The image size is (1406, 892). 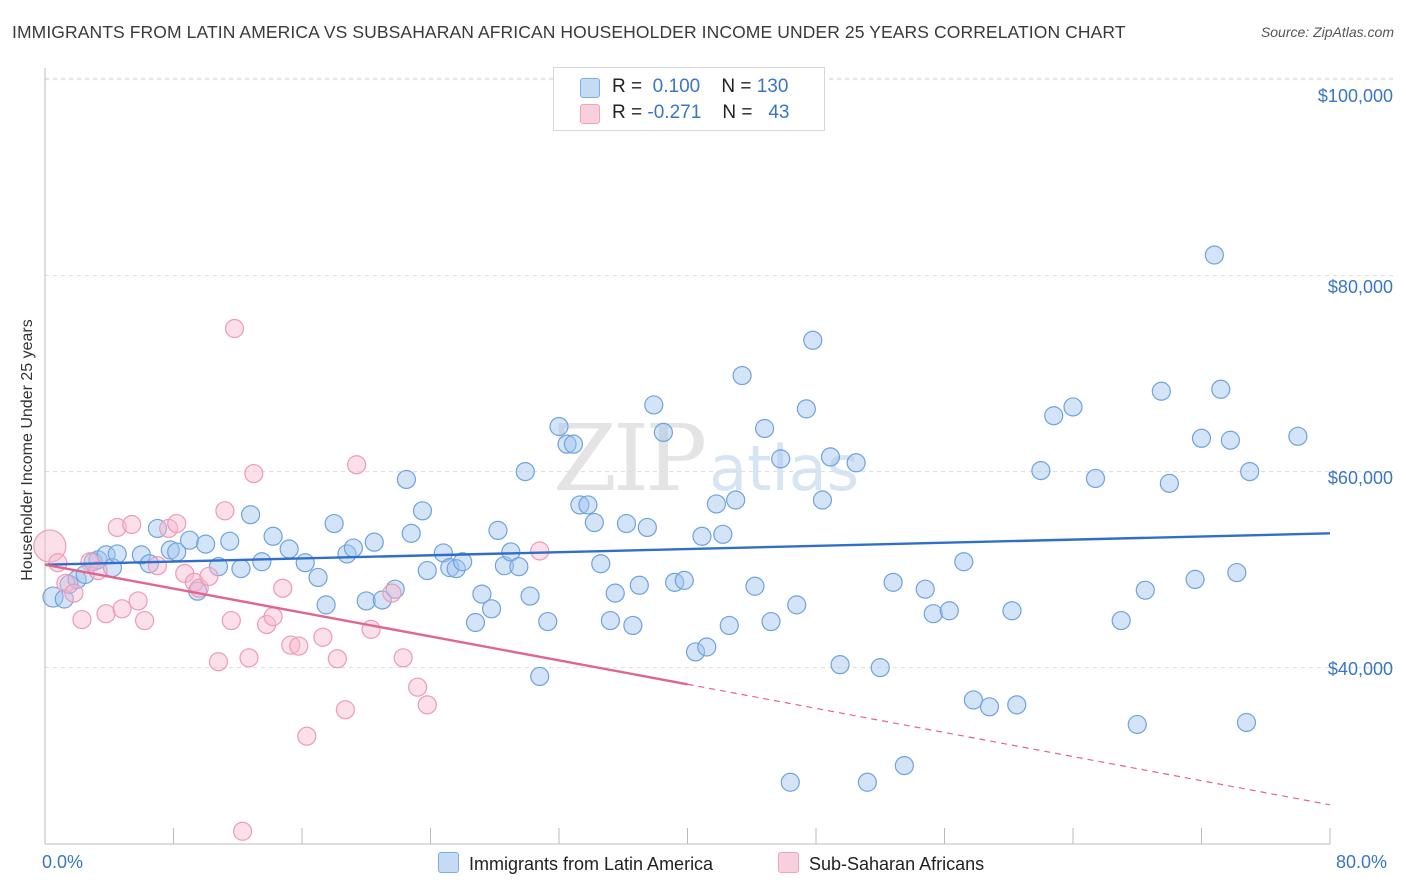 What do you see at coordinates (630, 458) in the screenshot?
I see `watermark-zip: ZIP` at bounding box center [630, 458].